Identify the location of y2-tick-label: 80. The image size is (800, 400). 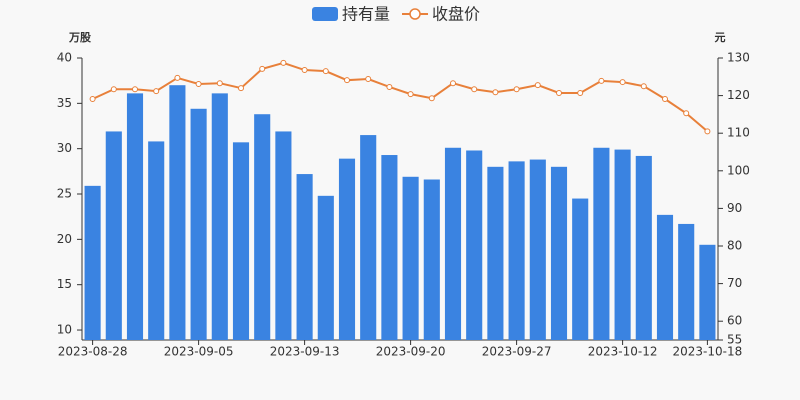
(734, 246).